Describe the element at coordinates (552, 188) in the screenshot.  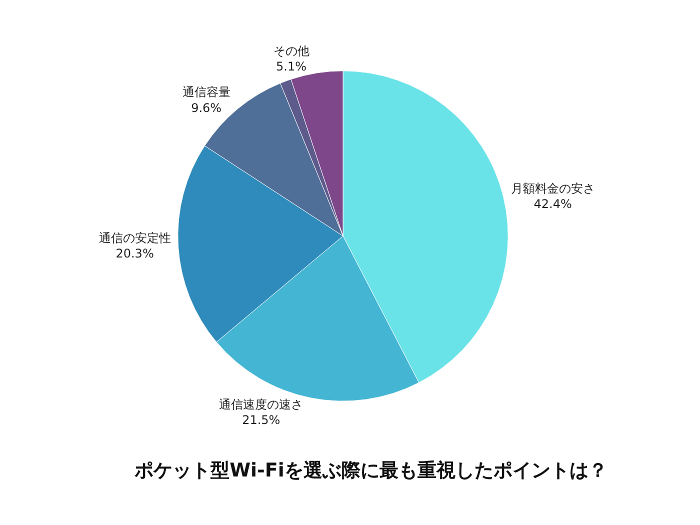
I see `slice-label: 月額料金の安さ` at that location.